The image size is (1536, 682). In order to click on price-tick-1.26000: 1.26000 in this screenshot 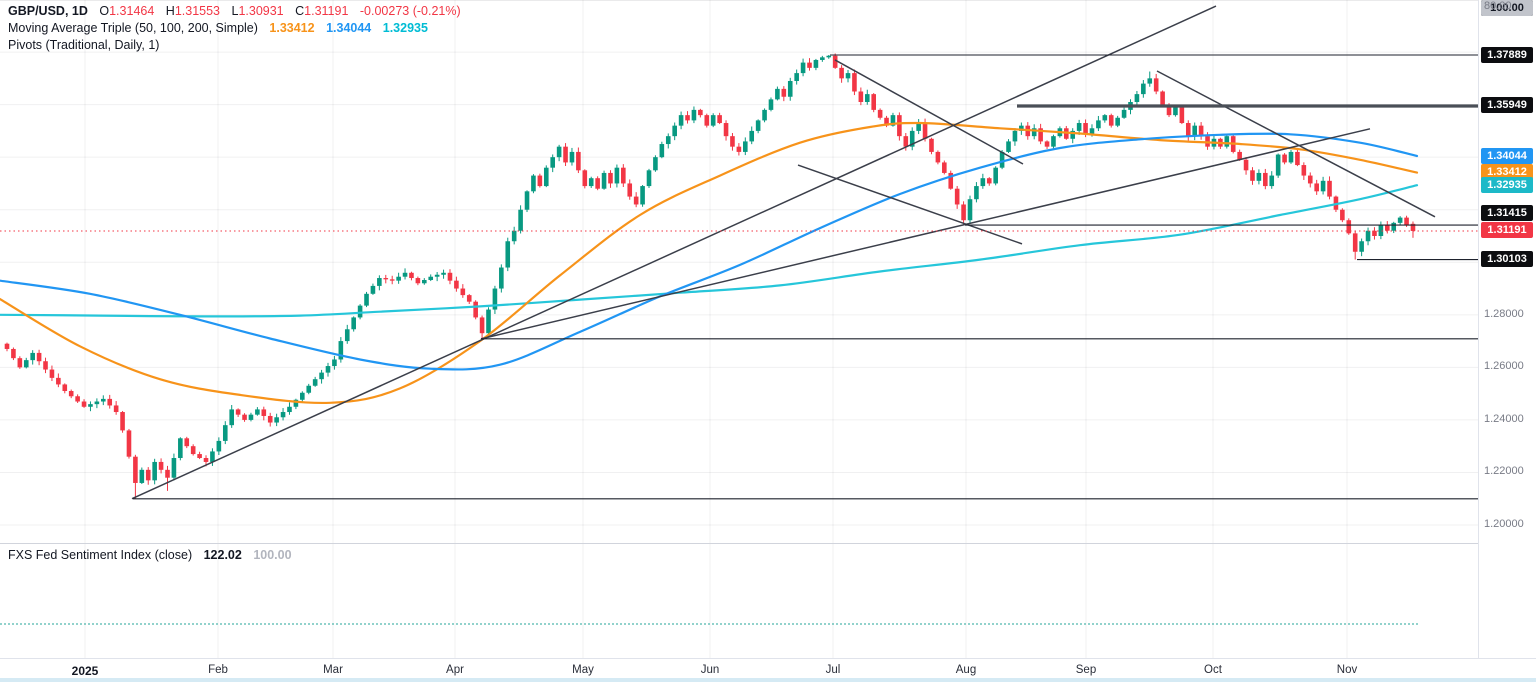, I will do `click(1504, 366)`.